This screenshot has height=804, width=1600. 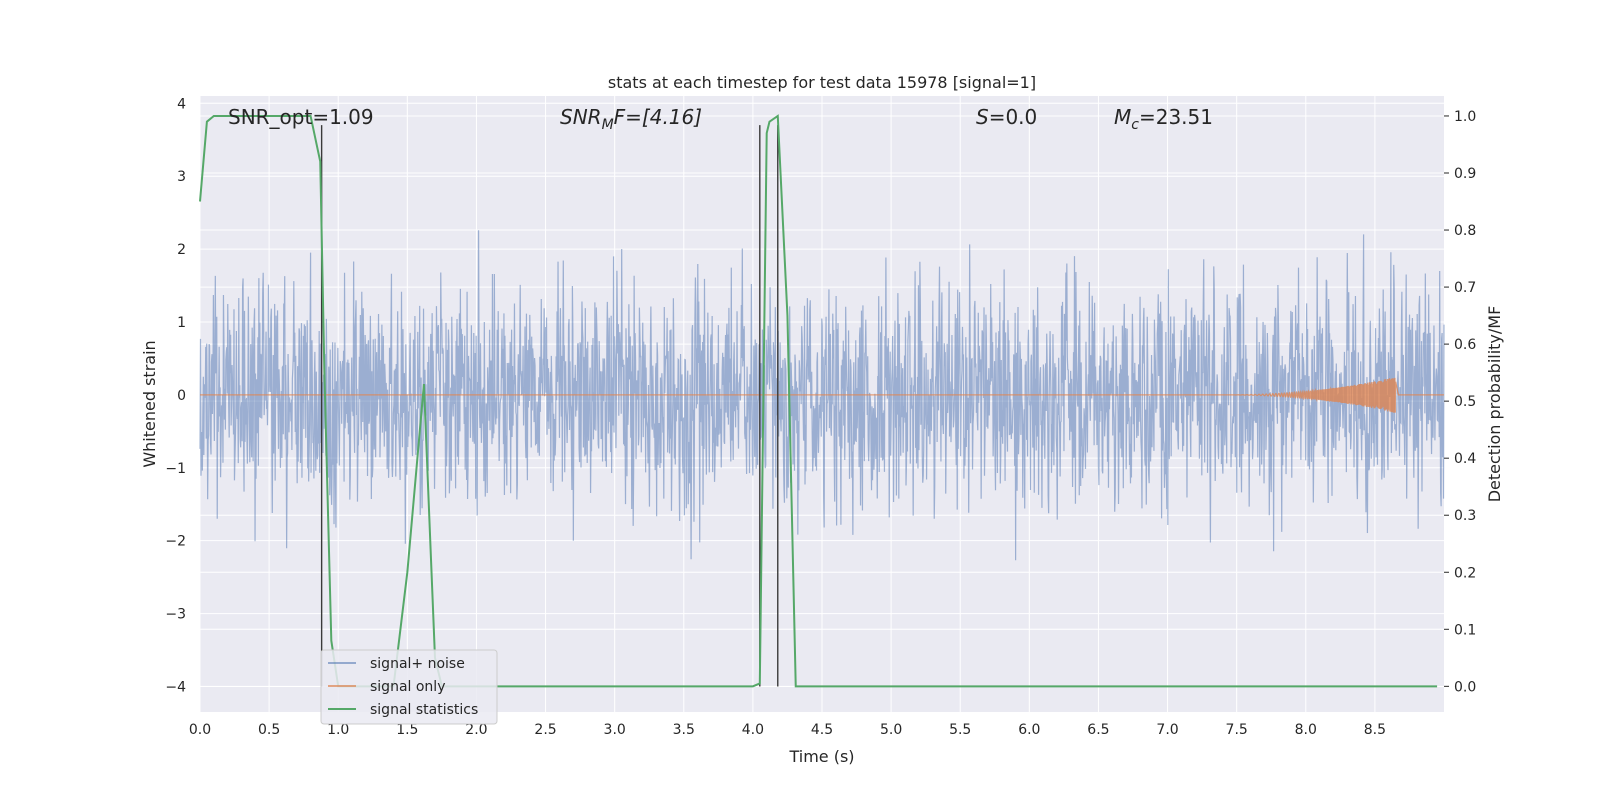 I want to click on x-tick-5.5: 5.5, so click(x=960, y=730).